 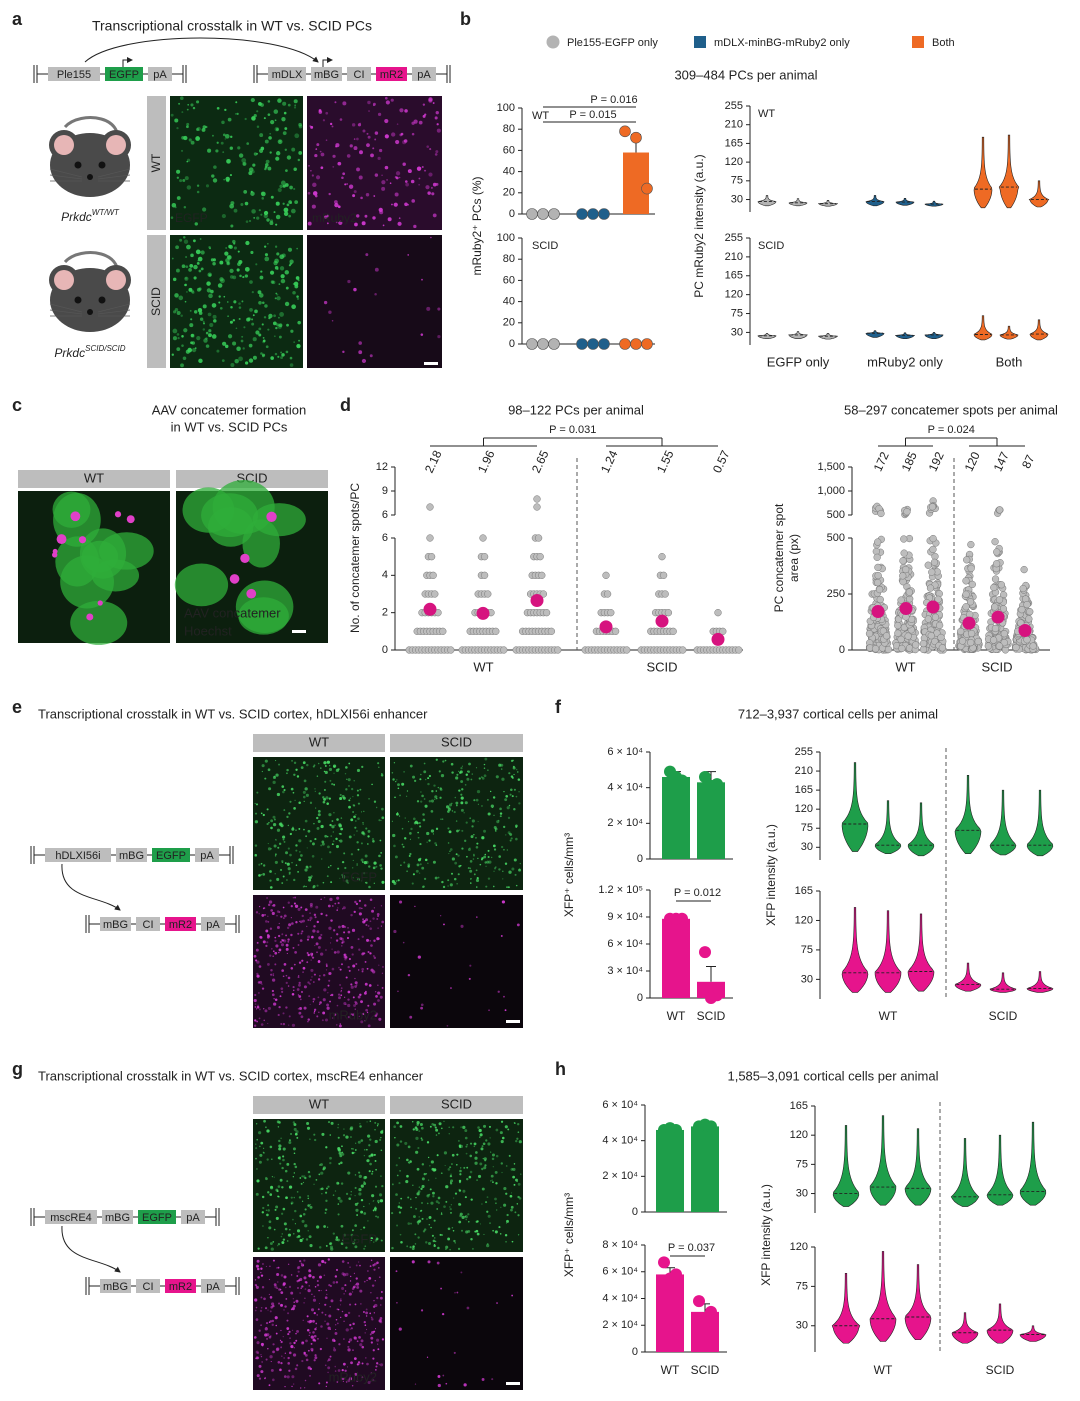 I want to click on genotype-base: Prkdc, so click(x=76, y=217).